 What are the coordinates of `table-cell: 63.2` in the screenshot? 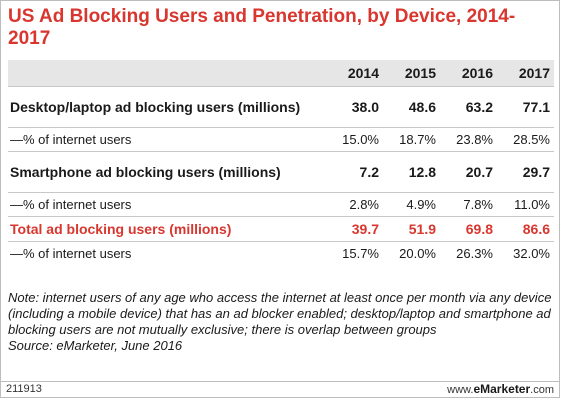 It's located at (468, 106).